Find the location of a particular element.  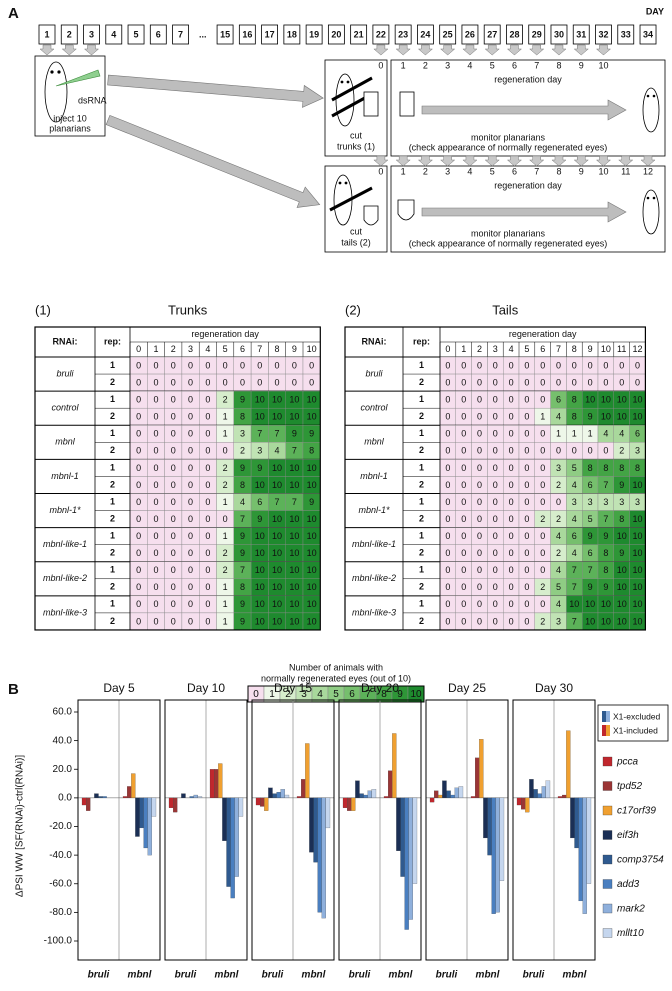

day: 2 is located at coordinates (69, 34).